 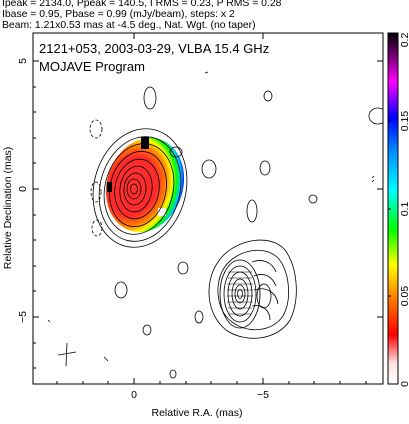 I want to click on colorbar-tick-label: 0.2, so click(x=404, y=40).